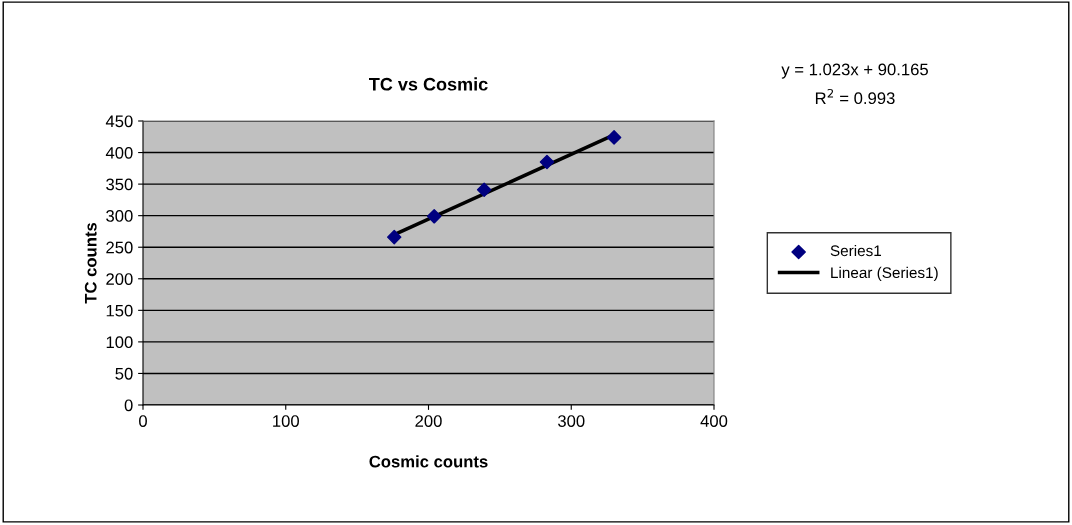 The image size is (1072, 525). Describe the element at coordinates (856, 250) in the screenshot. I see `legend-label: Series1` at that location.